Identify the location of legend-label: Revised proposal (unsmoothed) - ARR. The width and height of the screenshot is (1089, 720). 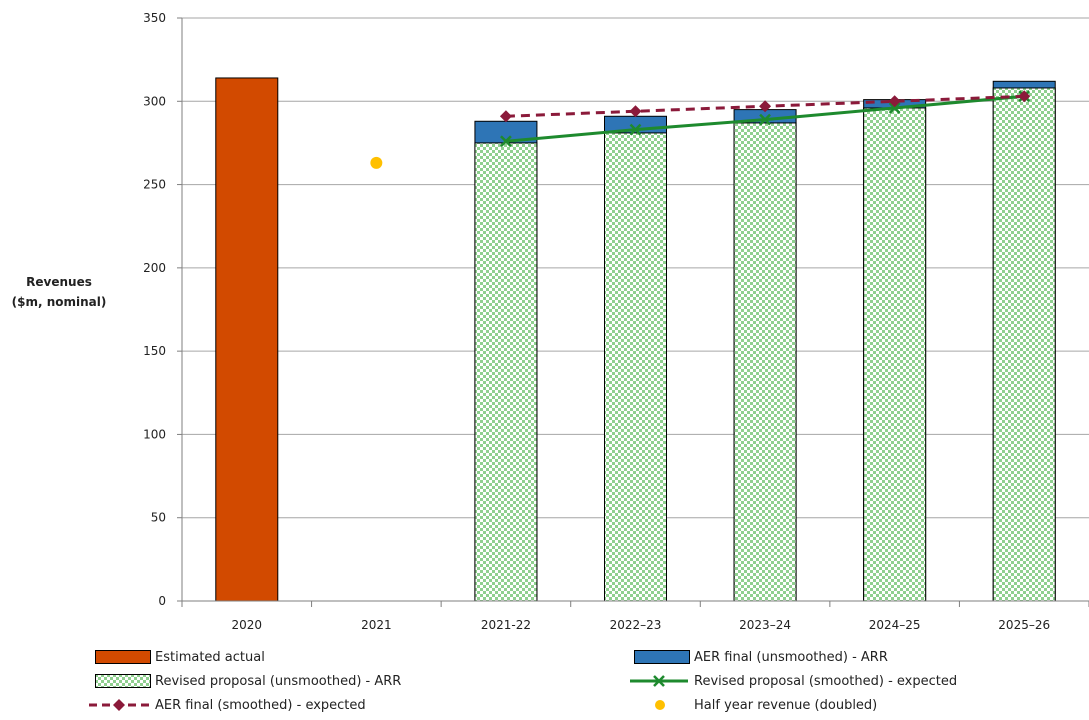
(278, 681).